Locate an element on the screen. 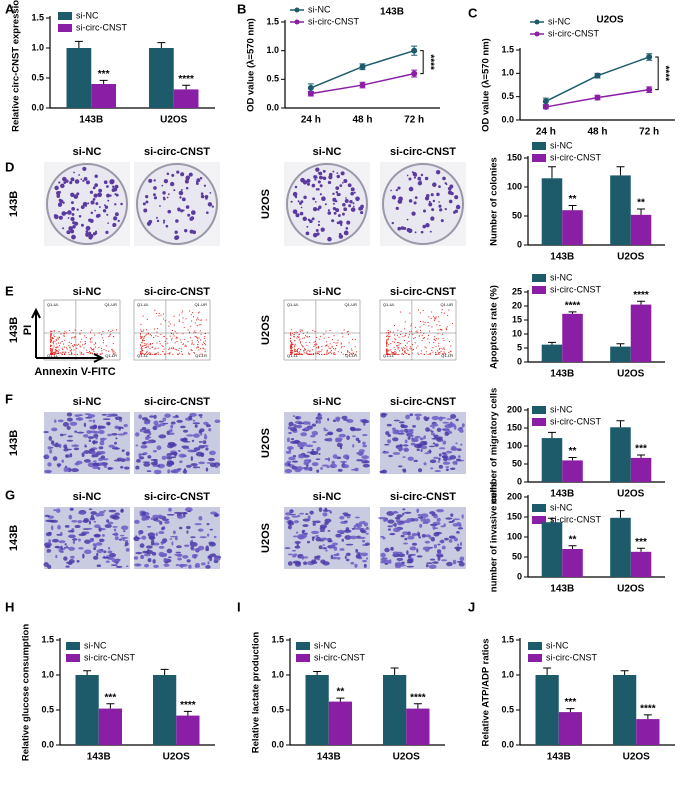  row-label: U2OS is located at coordinates (266, 204).